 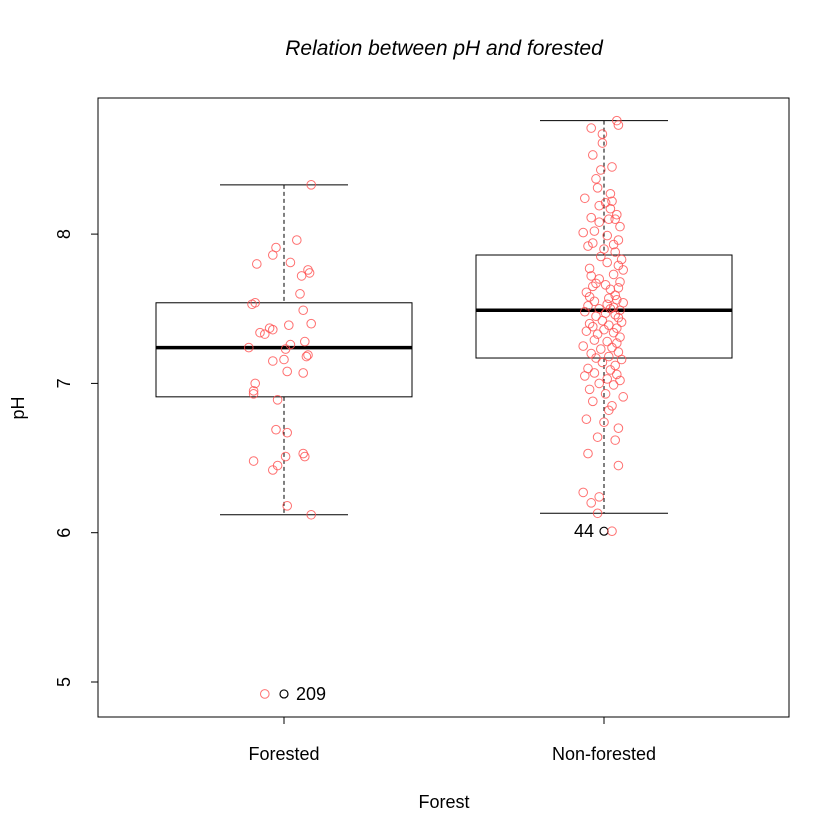 What do you see at coordinates (443, 802) in the screenshot?
I see `x-axis-label: Forest` at bounding box center [443, 802].